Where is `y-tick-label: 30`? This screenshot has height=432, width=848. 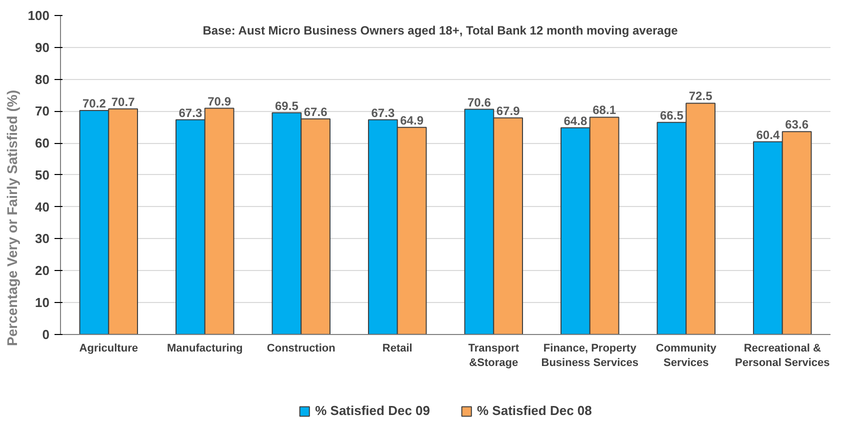 y-tick-label: 30 is located at coordinates (42, 238).